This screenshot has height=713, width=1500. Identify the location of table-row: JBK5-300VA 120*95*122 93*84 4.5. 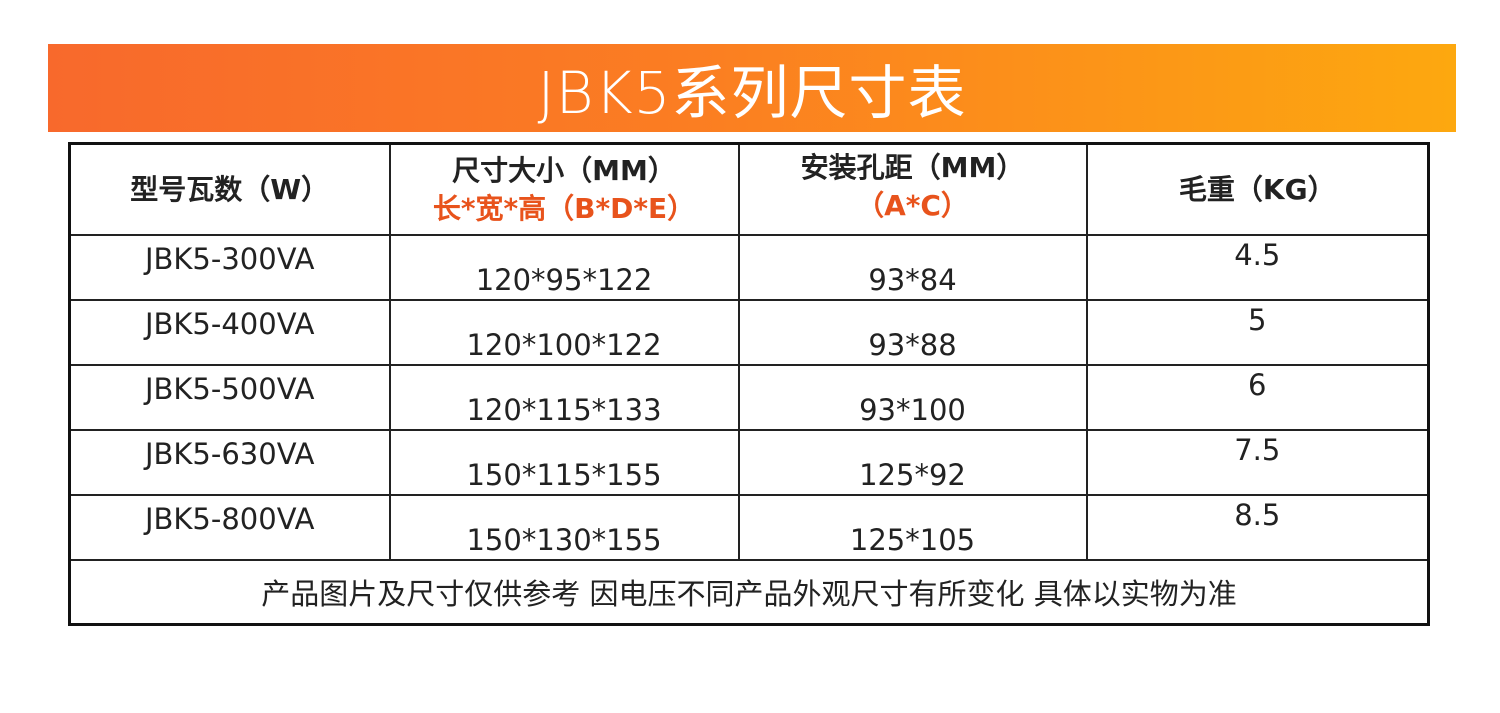
(749, 267).